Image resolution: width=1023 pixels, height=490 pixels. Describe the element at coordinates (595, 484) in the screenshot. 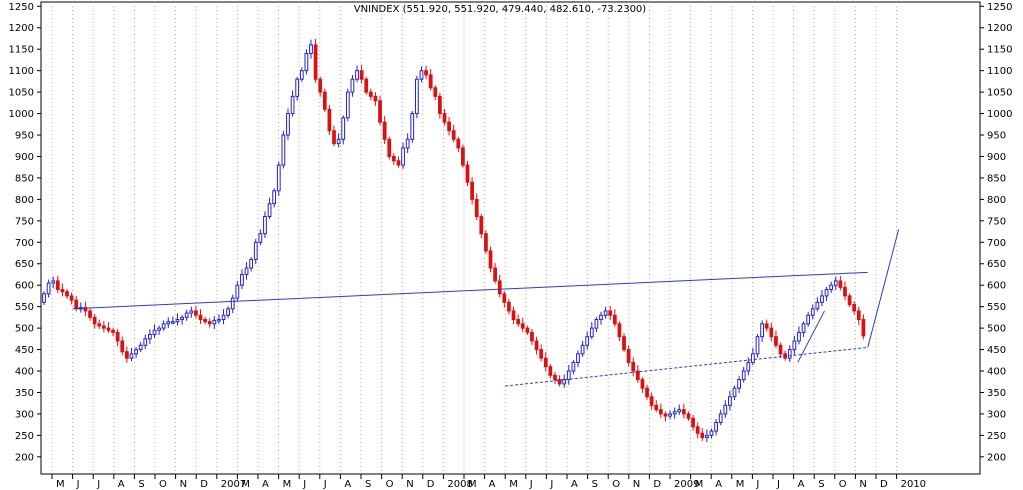

I see `x-tick-label: S` at that location.